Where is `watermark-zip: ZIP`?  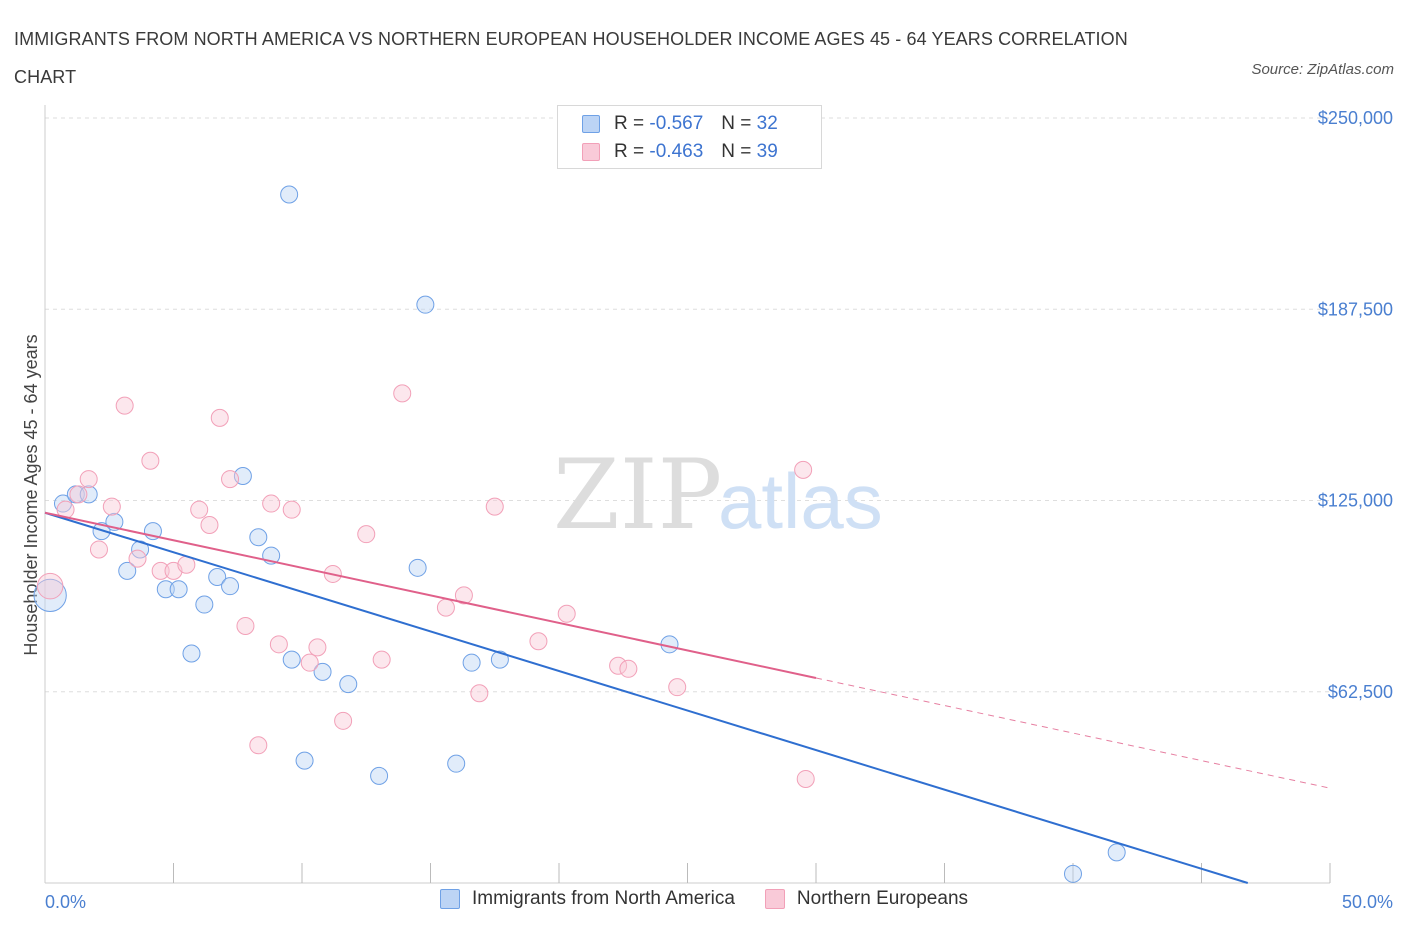 watermark-zip: ZIP is located at coordinates (637, 495).